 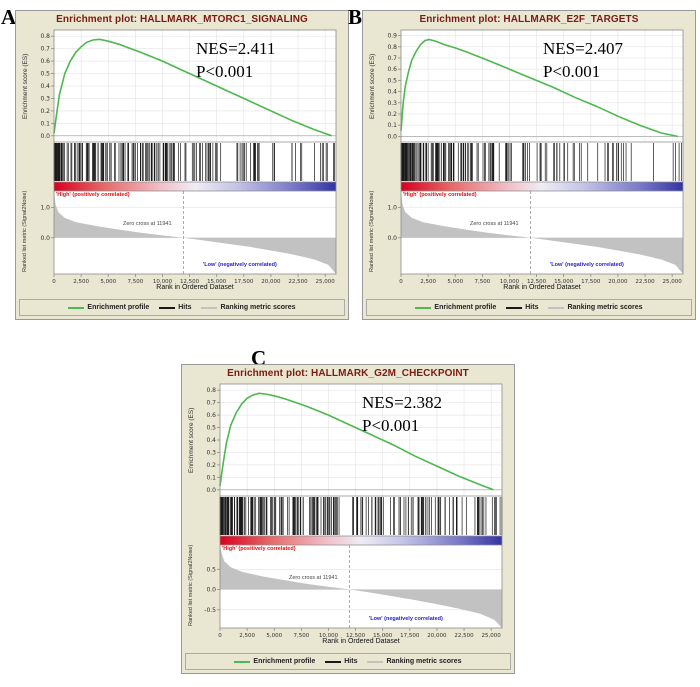 I want to click on svg-text: 1.0, so click(x=45, y=208).